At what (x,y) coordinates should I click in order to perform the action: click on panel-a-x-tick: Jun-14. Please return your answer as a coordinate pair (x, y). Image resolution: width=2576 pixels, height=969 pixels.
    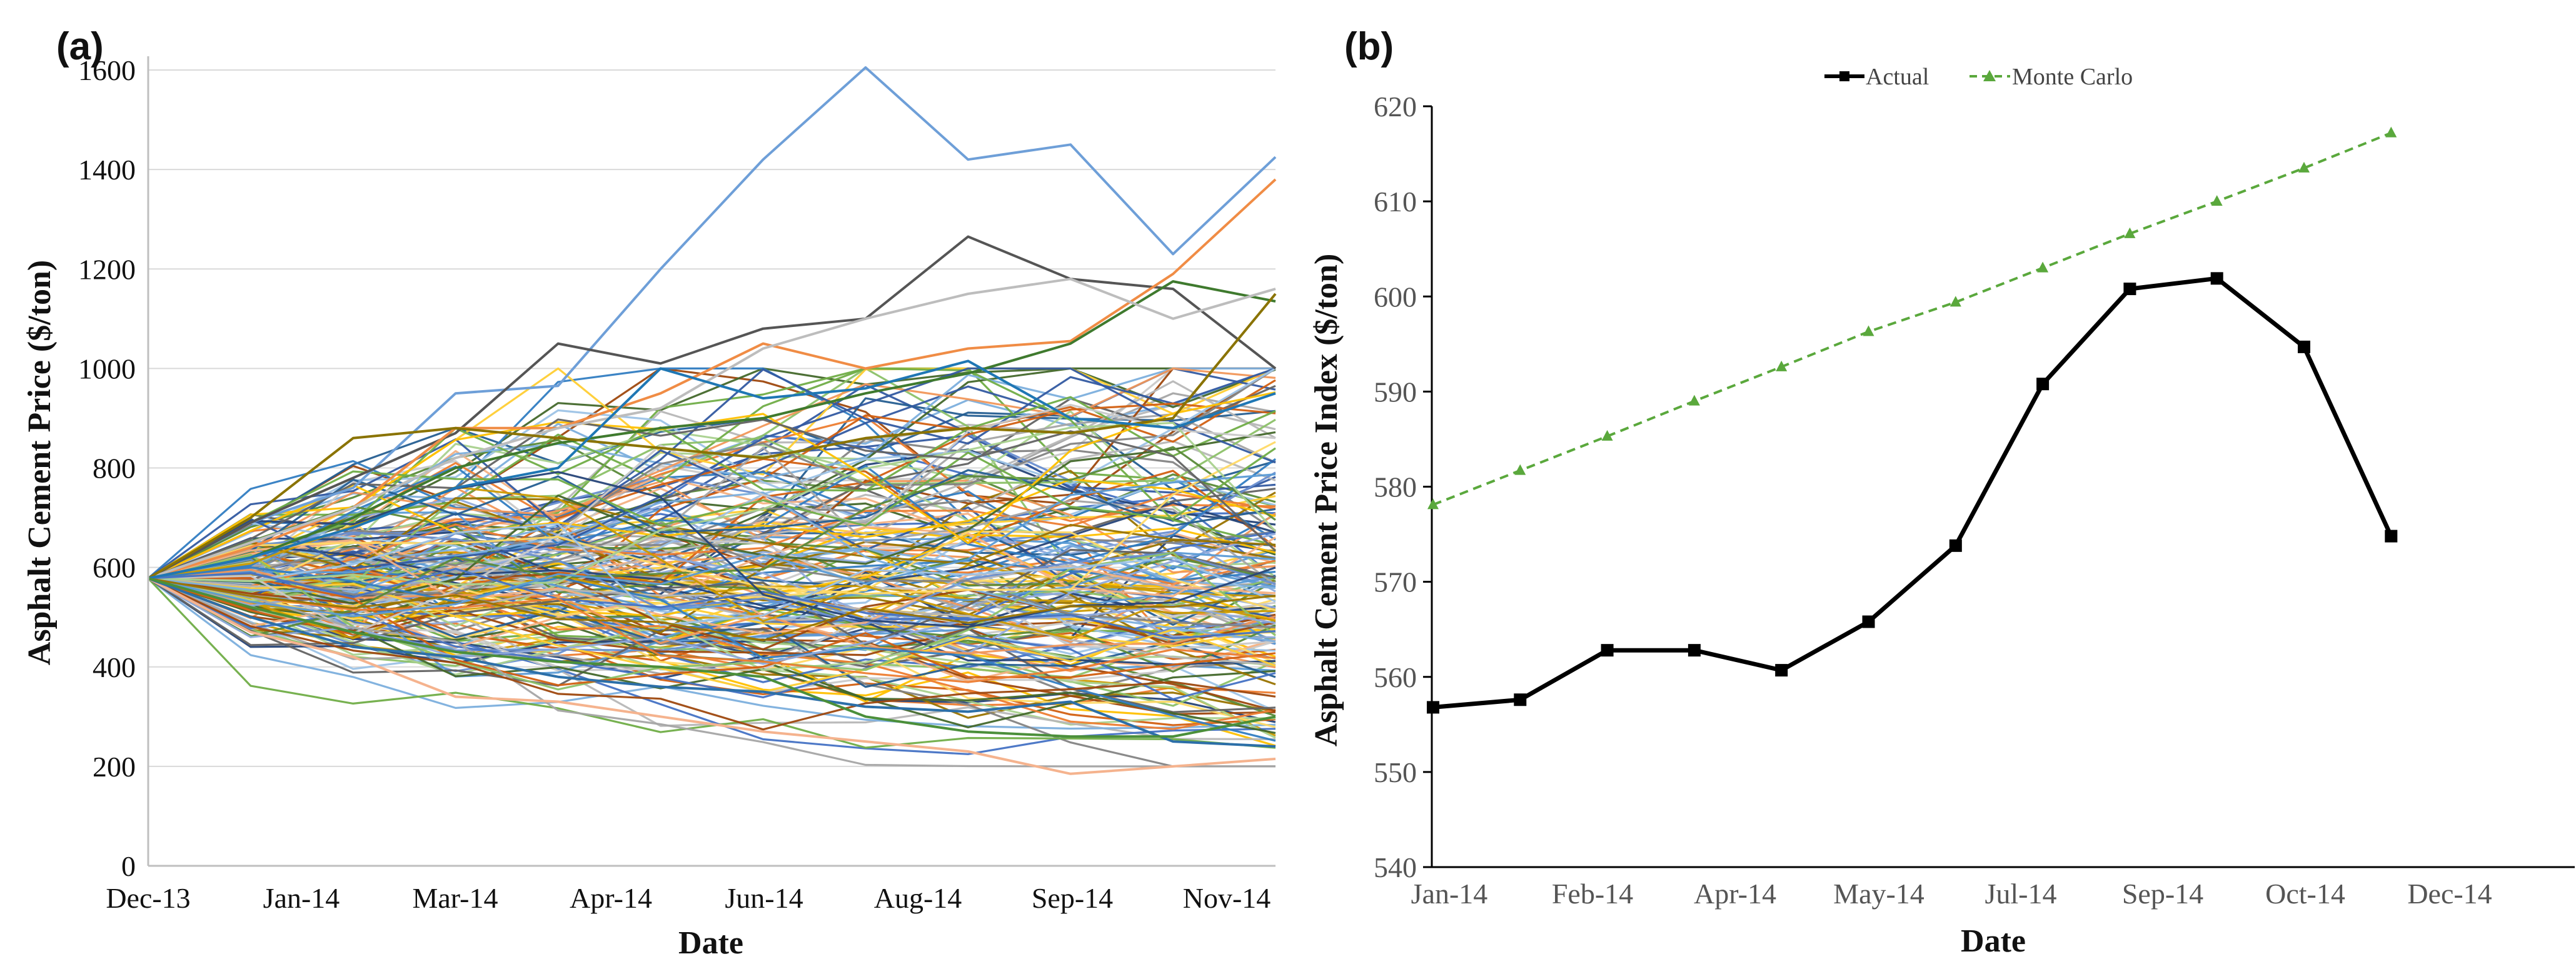
    Looking at the image, I should click on (764, 898).